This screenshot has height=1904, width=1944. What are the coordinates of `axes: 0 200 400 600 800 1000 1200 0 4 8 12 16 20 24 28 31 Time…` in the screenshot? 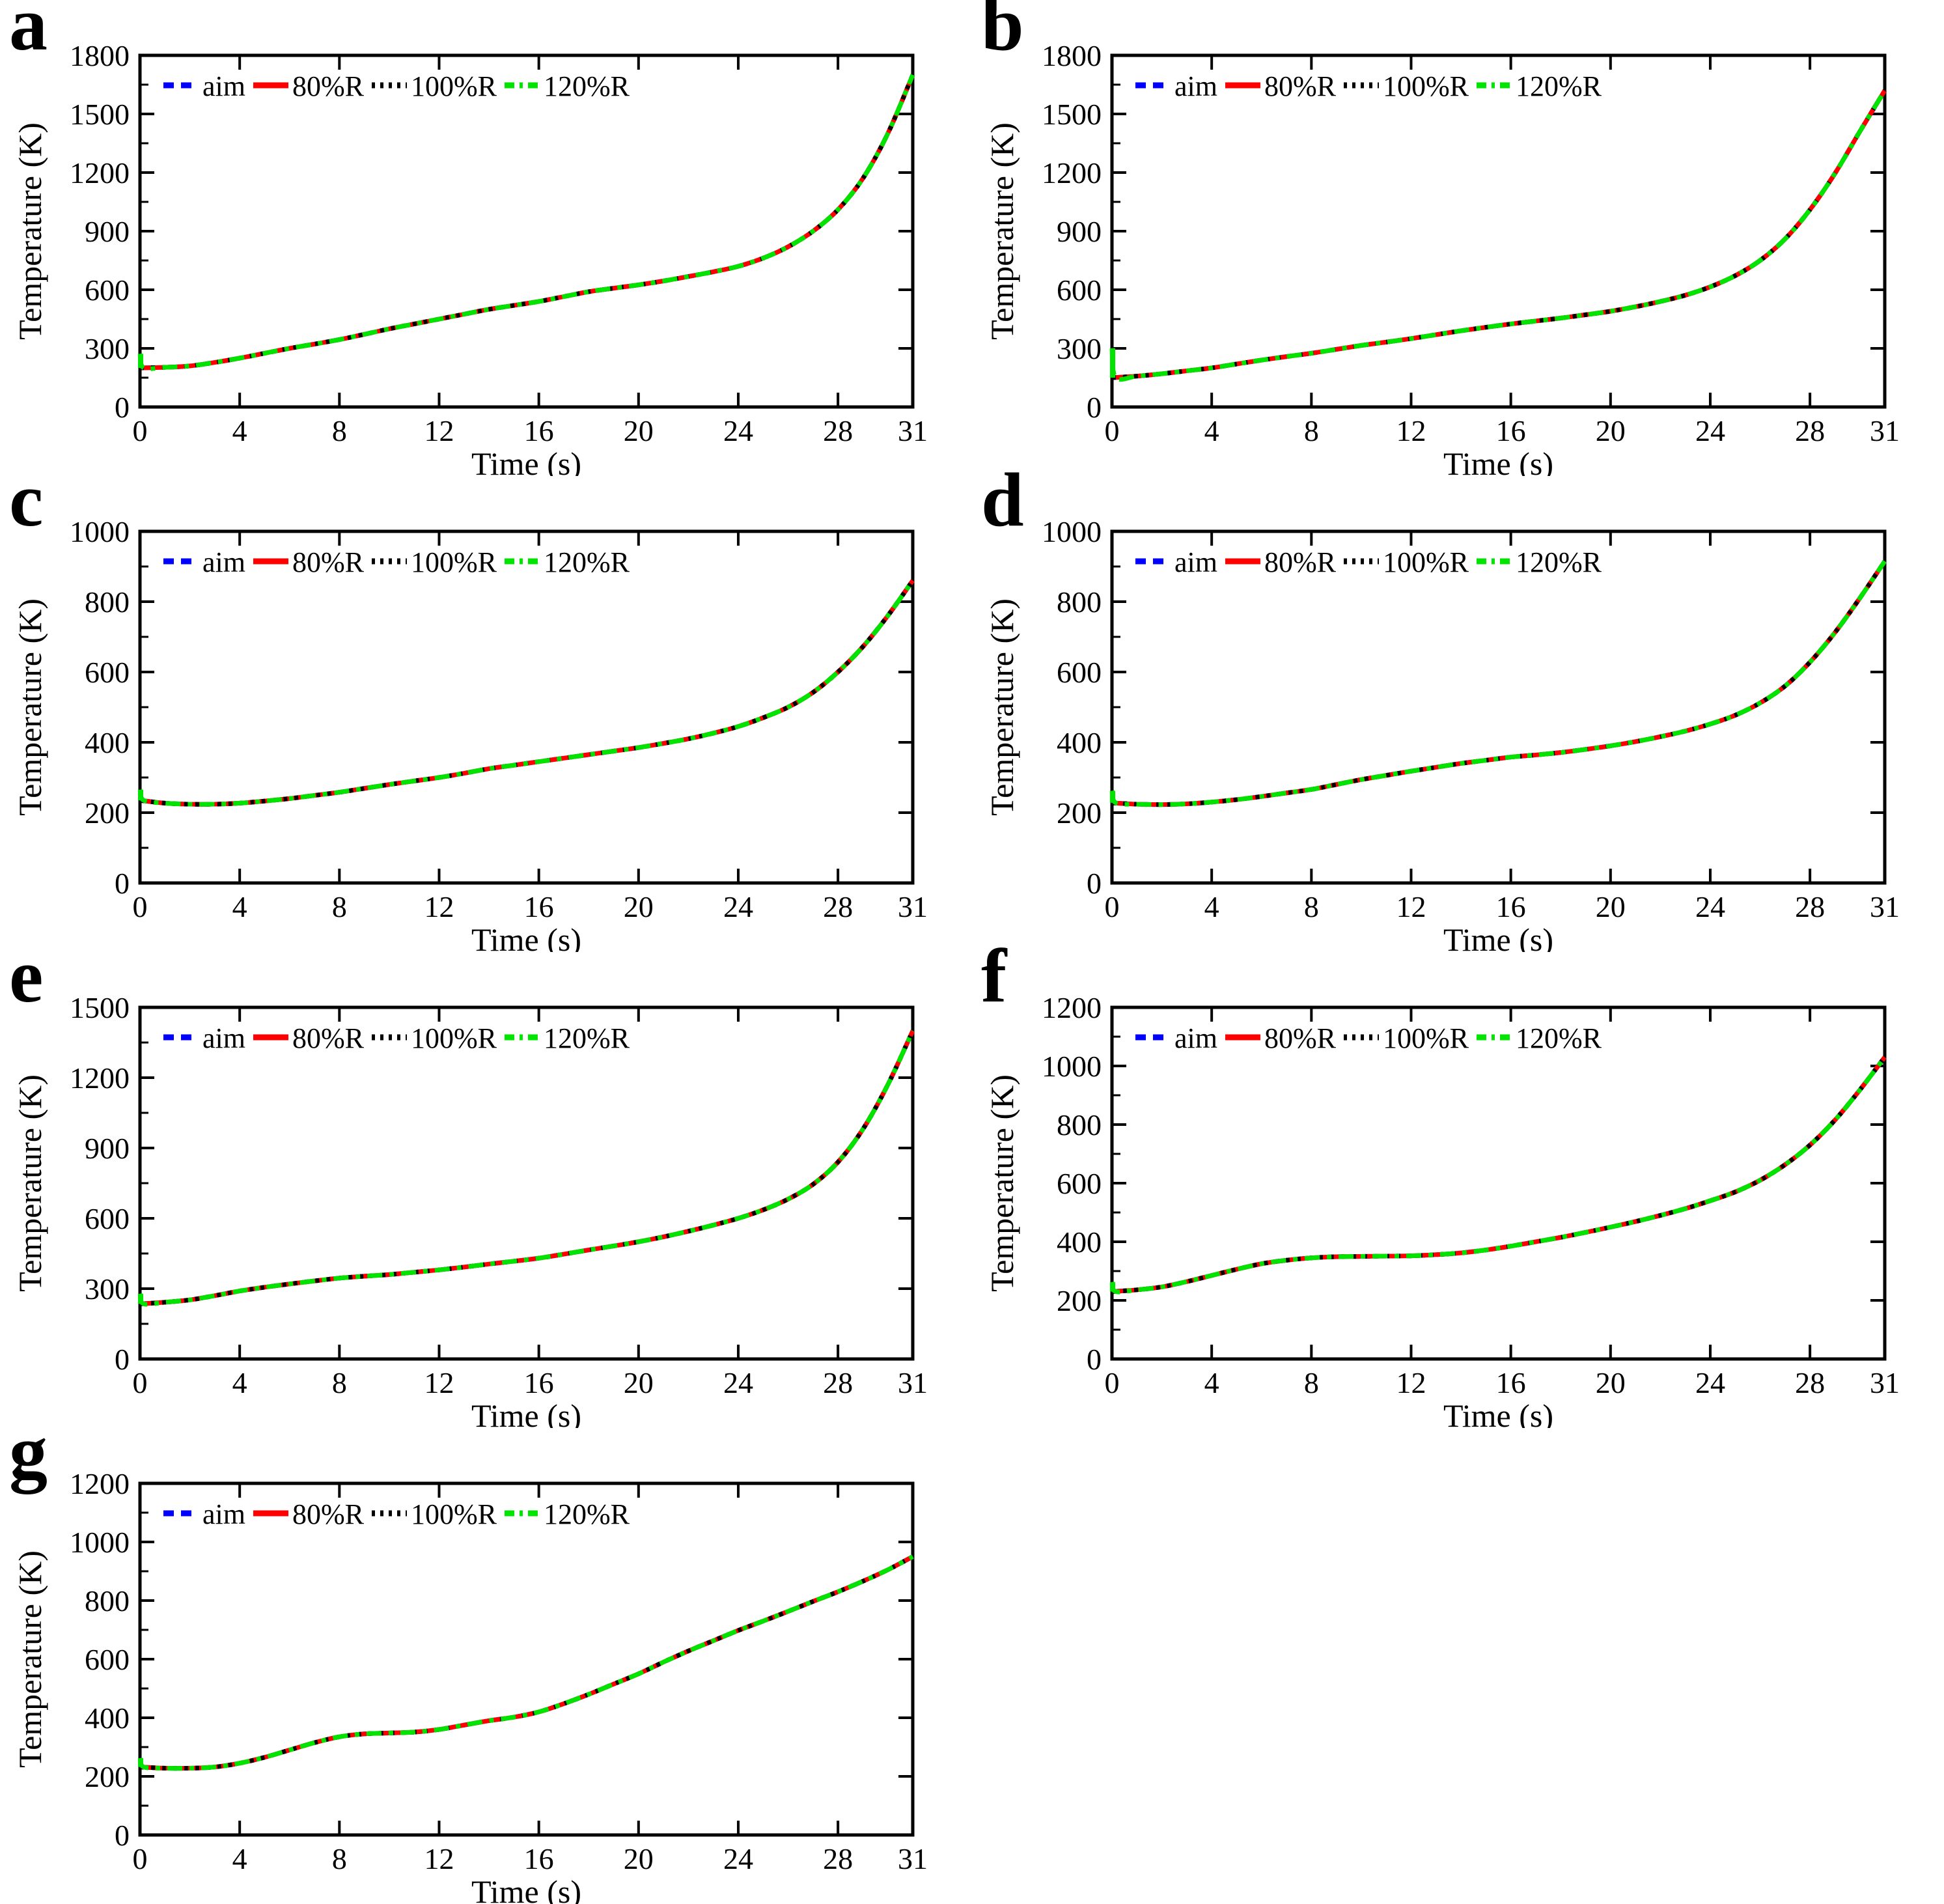 It's located at (470, 1686).